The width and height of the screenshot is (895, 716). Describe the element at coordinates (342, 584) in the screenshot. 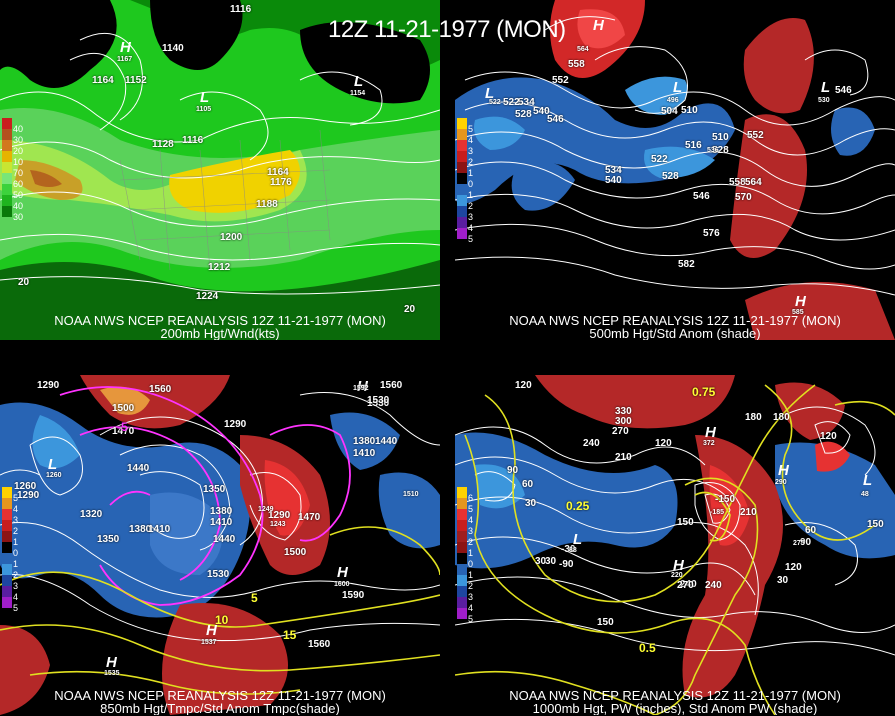

I see `center-value: 1600` at that location.